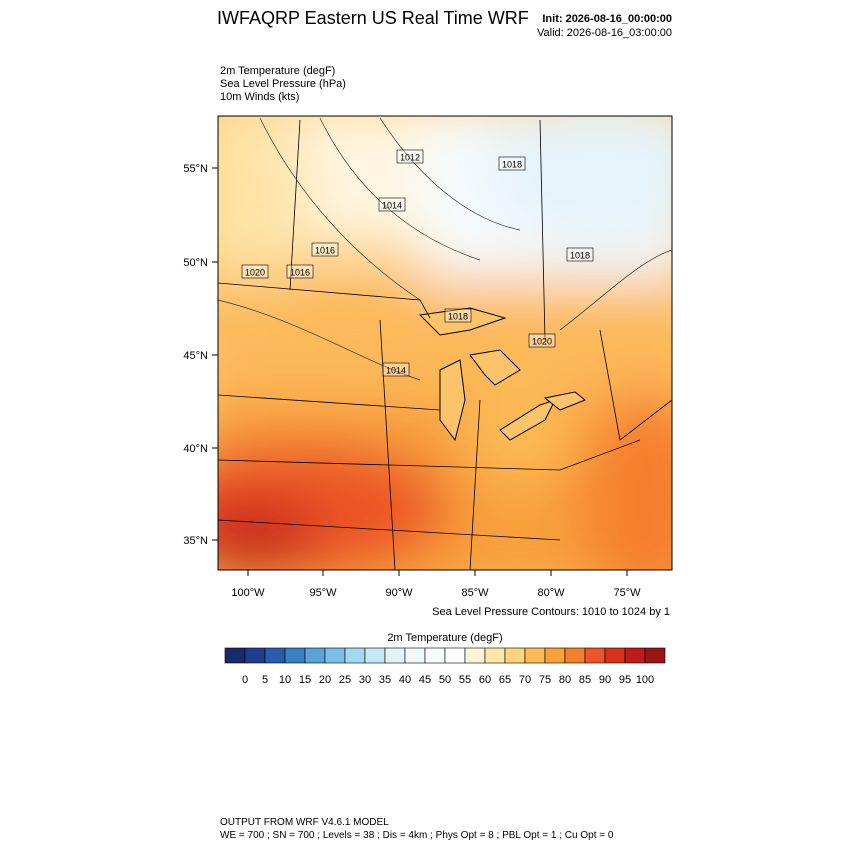  Describe the element at coordinates (285, 680) in the screenshot. I see `colorbar-label: 10` at that location.